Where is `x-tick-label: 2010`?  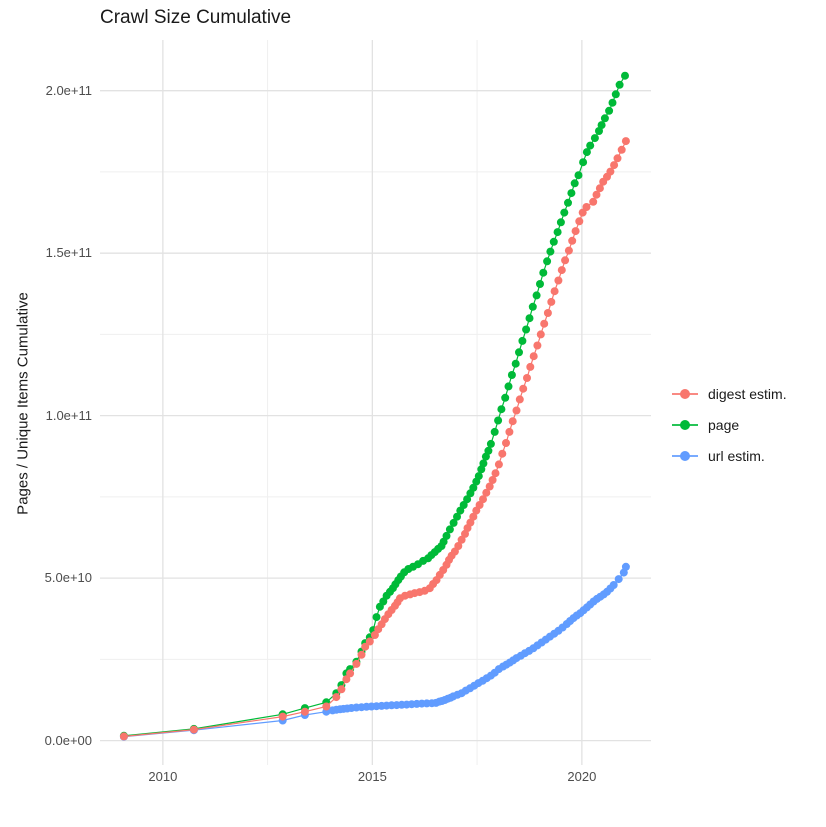
x-tick-label: 2010 is located at coordinates (163, 776).